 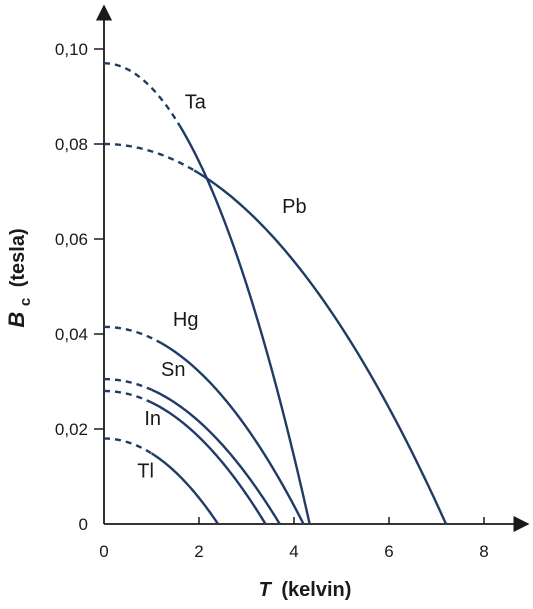 What do you see at coordinates (142, 94) in the screenshot?
I see `curve-ta-dashed` at bounding box center [142, 94].